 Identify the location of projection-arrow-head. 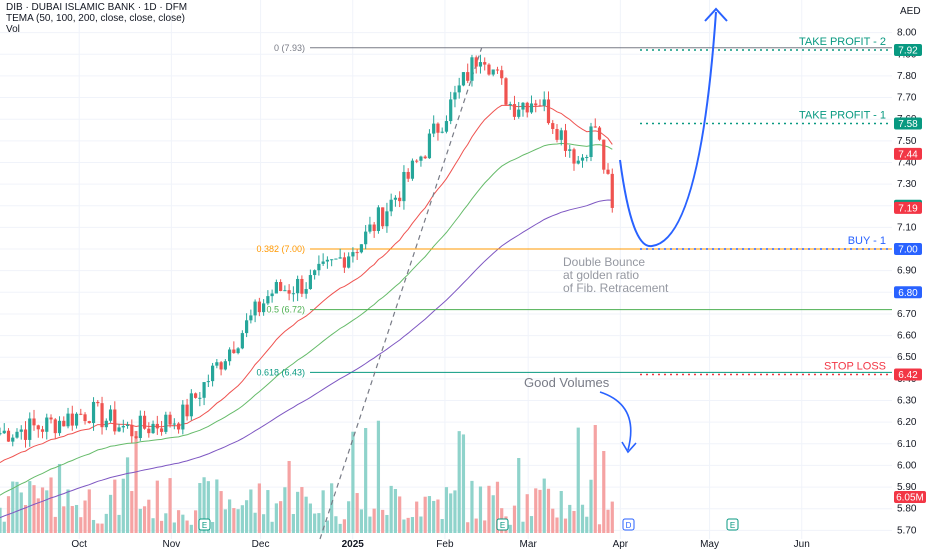
(716, 14).